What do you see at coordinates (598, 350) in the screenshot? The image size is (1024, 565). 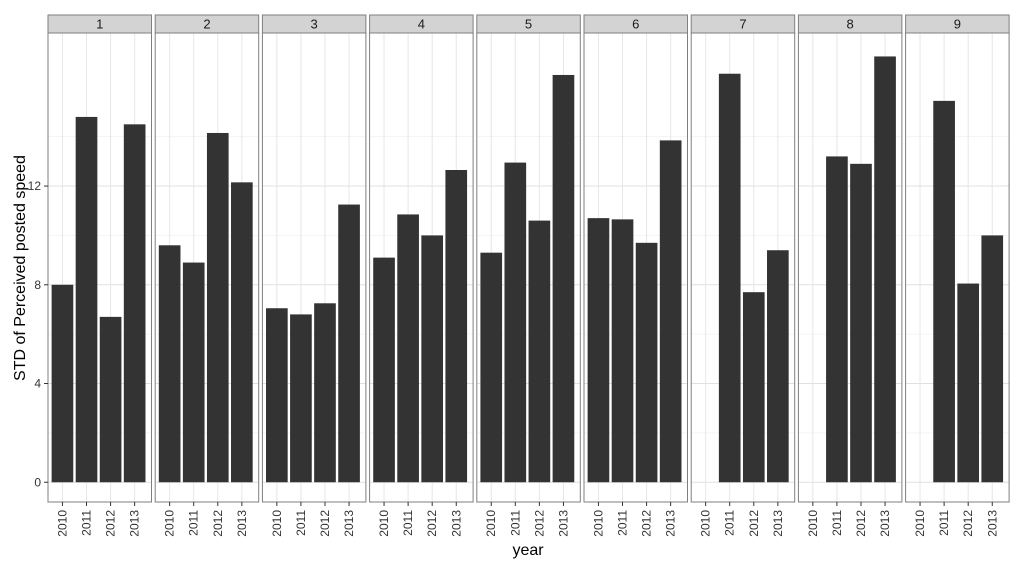 I see `bar-panel-6-2010` at bounding box center [598, 350].